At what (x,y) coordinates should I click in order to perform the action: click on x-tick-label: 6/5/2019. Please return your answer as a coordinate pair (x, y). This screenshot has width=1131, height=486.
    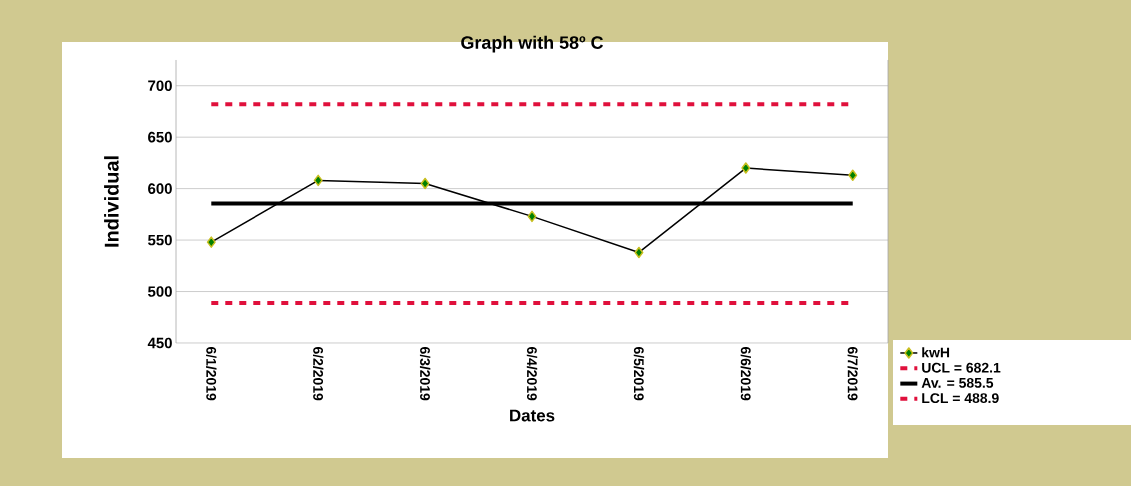
    Looking at the image, I should click on (639, 374).